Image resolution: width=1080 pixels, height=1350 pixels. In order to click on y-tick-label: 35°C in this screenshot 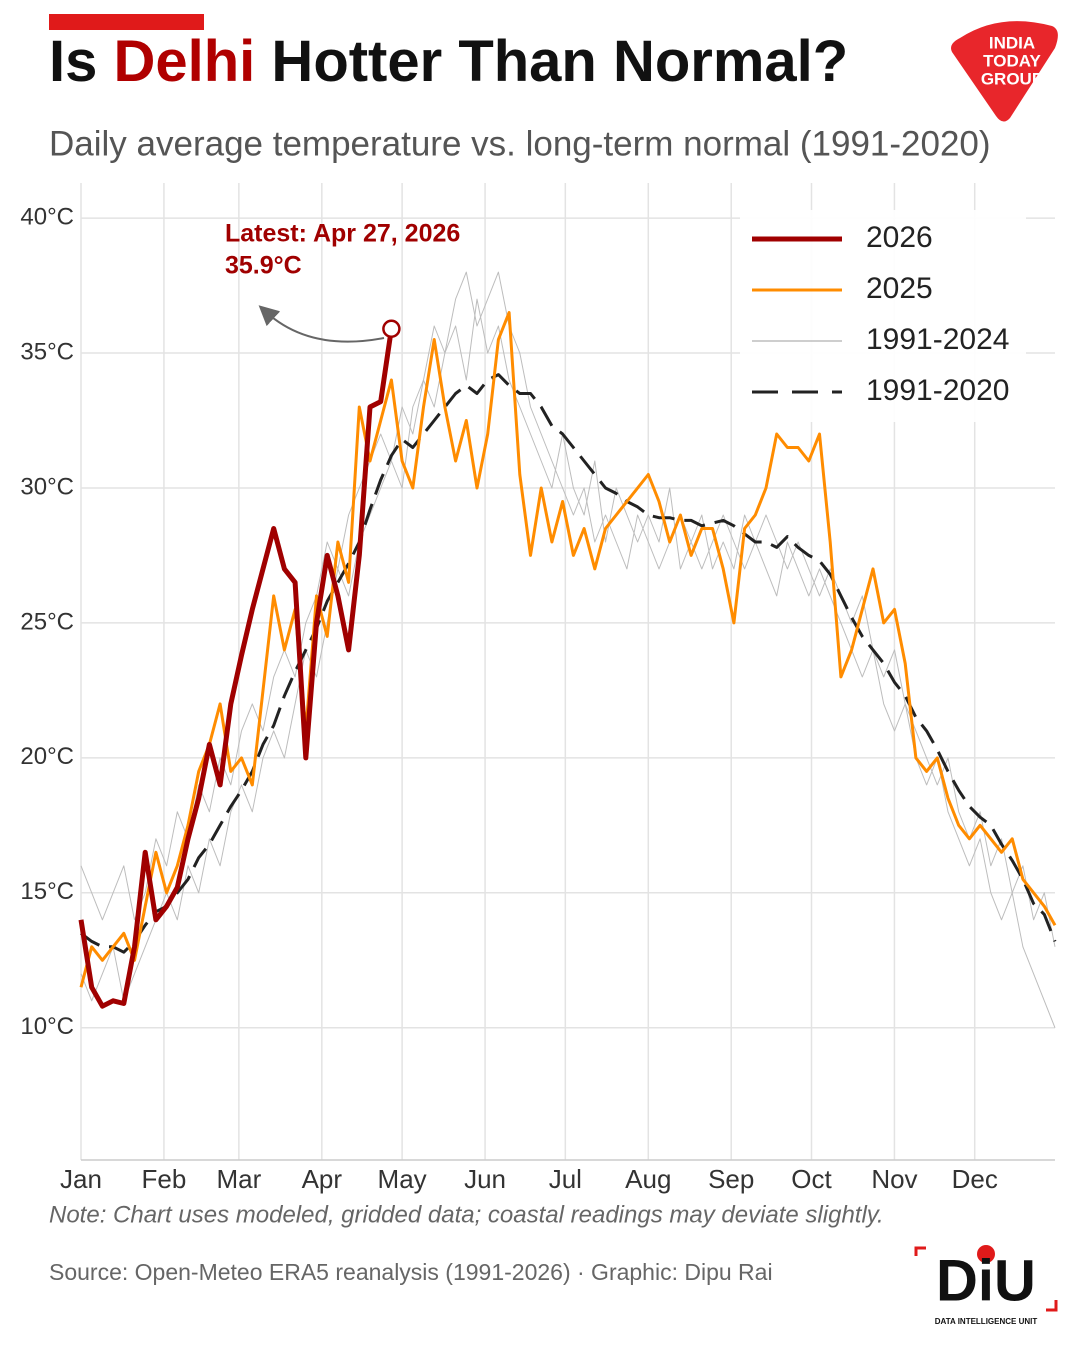, I will do `click(47, 351)`.